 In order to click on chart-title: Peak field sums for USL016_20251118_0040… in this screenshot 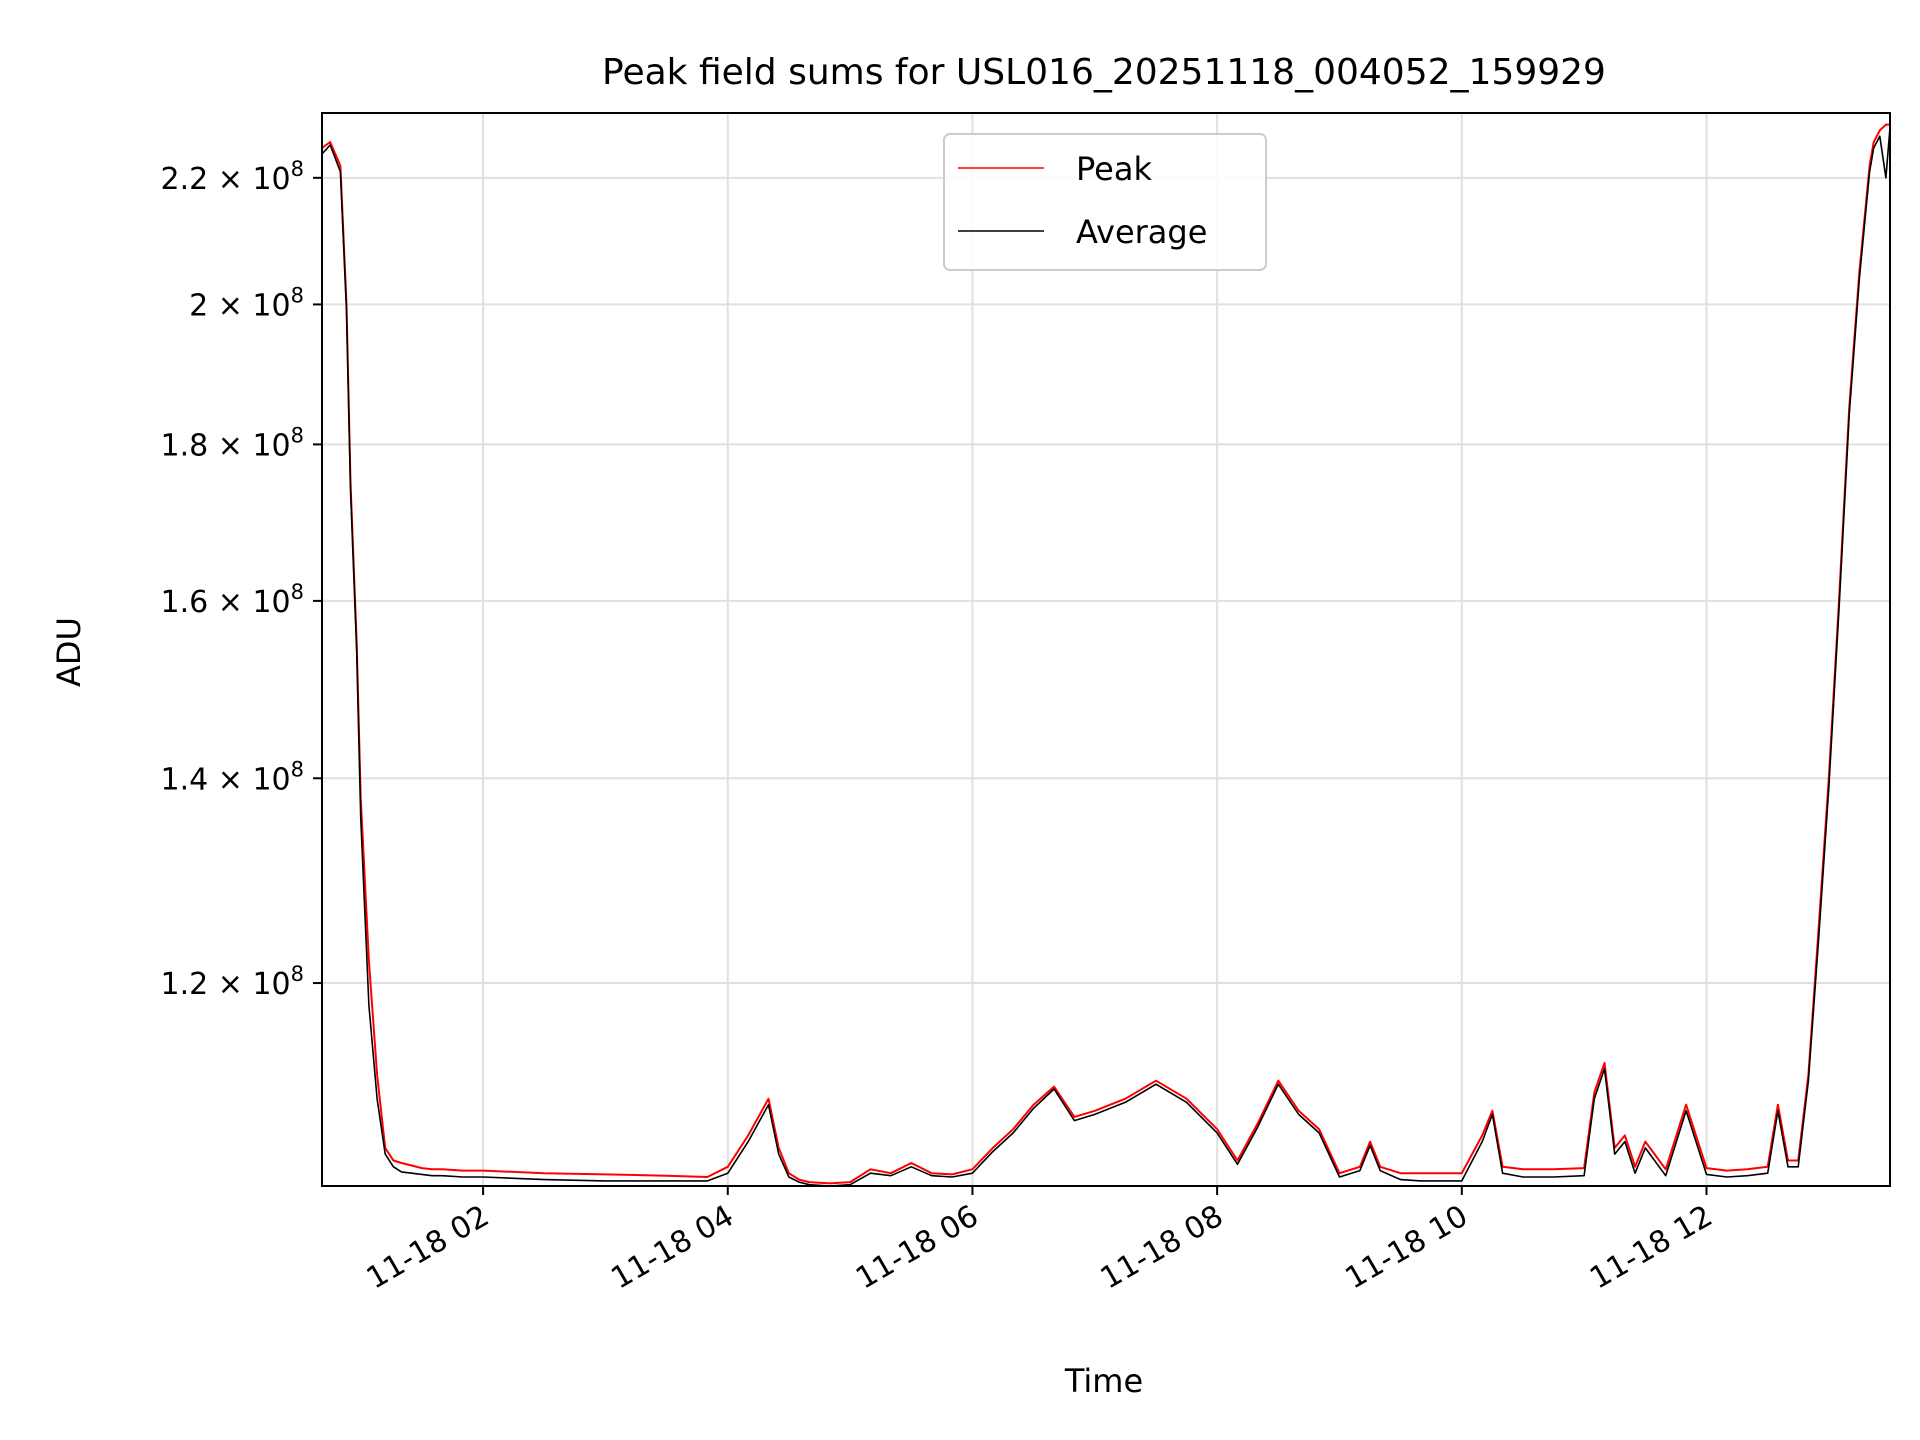, I will do `click(1104, 72)`.